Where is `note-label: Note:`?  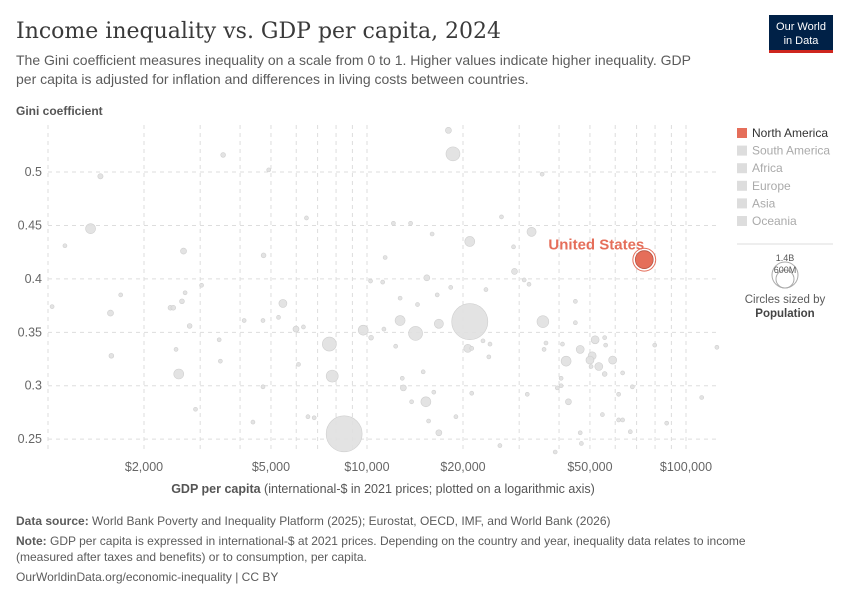 note-label: Note: is located at coordinates (31, 541).